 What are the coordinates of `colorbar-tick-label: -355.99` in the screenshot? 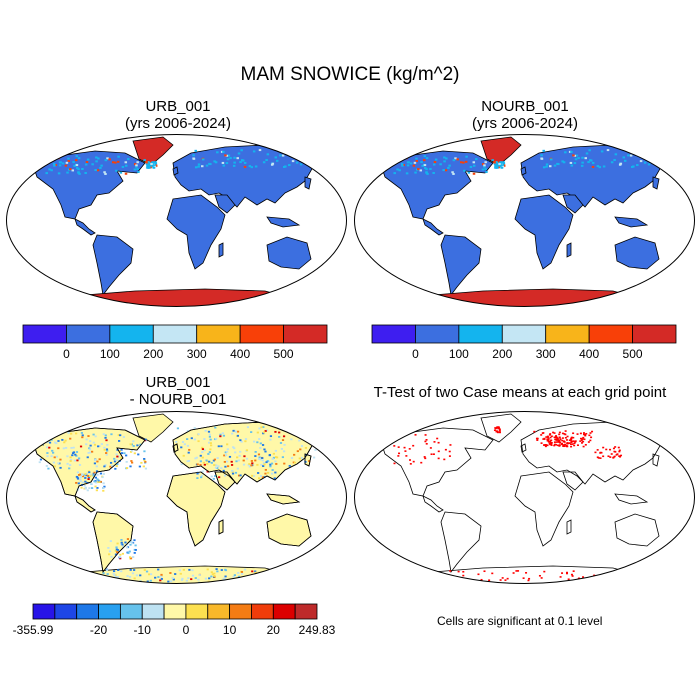 It's located at (33, 630).